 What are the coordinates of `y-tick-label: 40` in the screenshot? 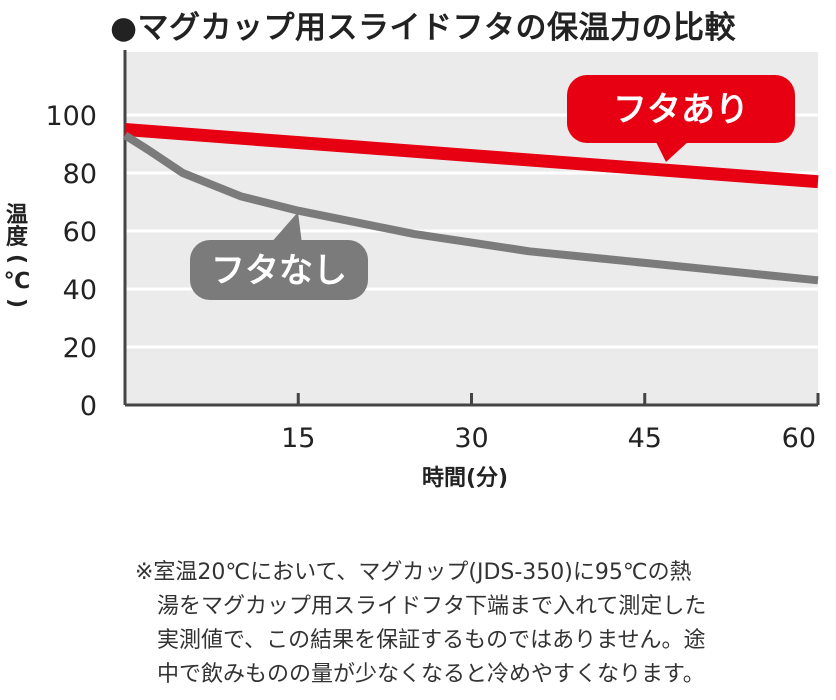 It's located at (80, 290).